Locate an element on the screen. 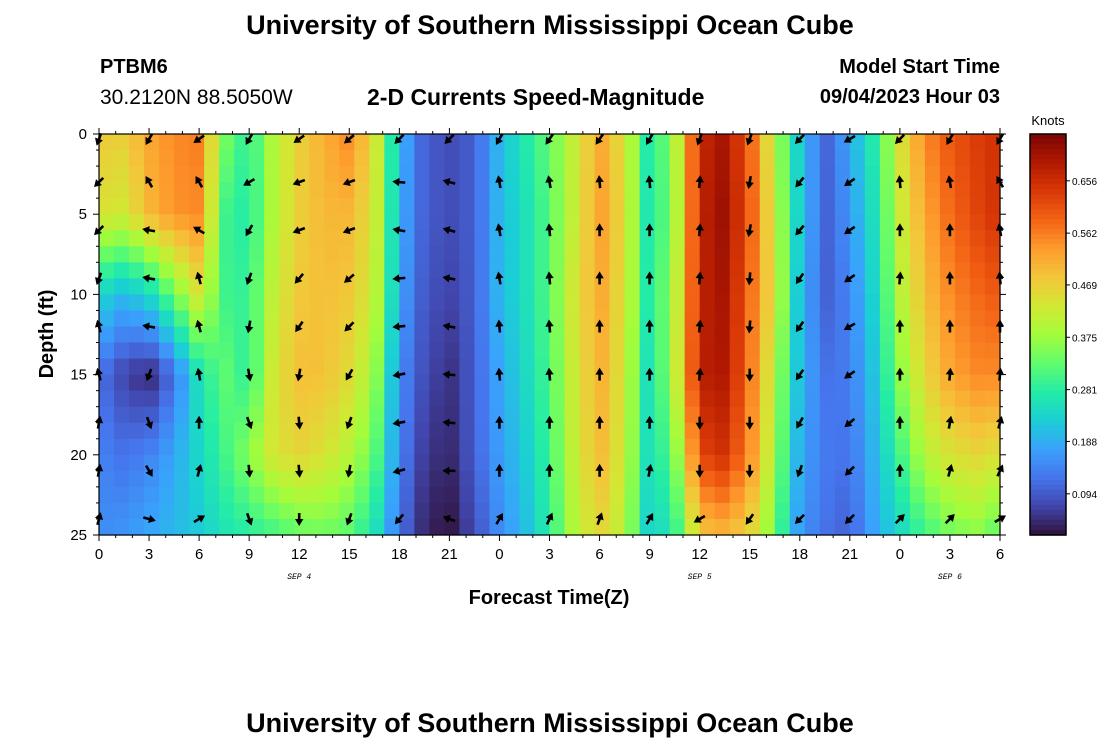 This screenshot has width=1100, height=750. colorbar-frame is located at coordinates (1048, 334).